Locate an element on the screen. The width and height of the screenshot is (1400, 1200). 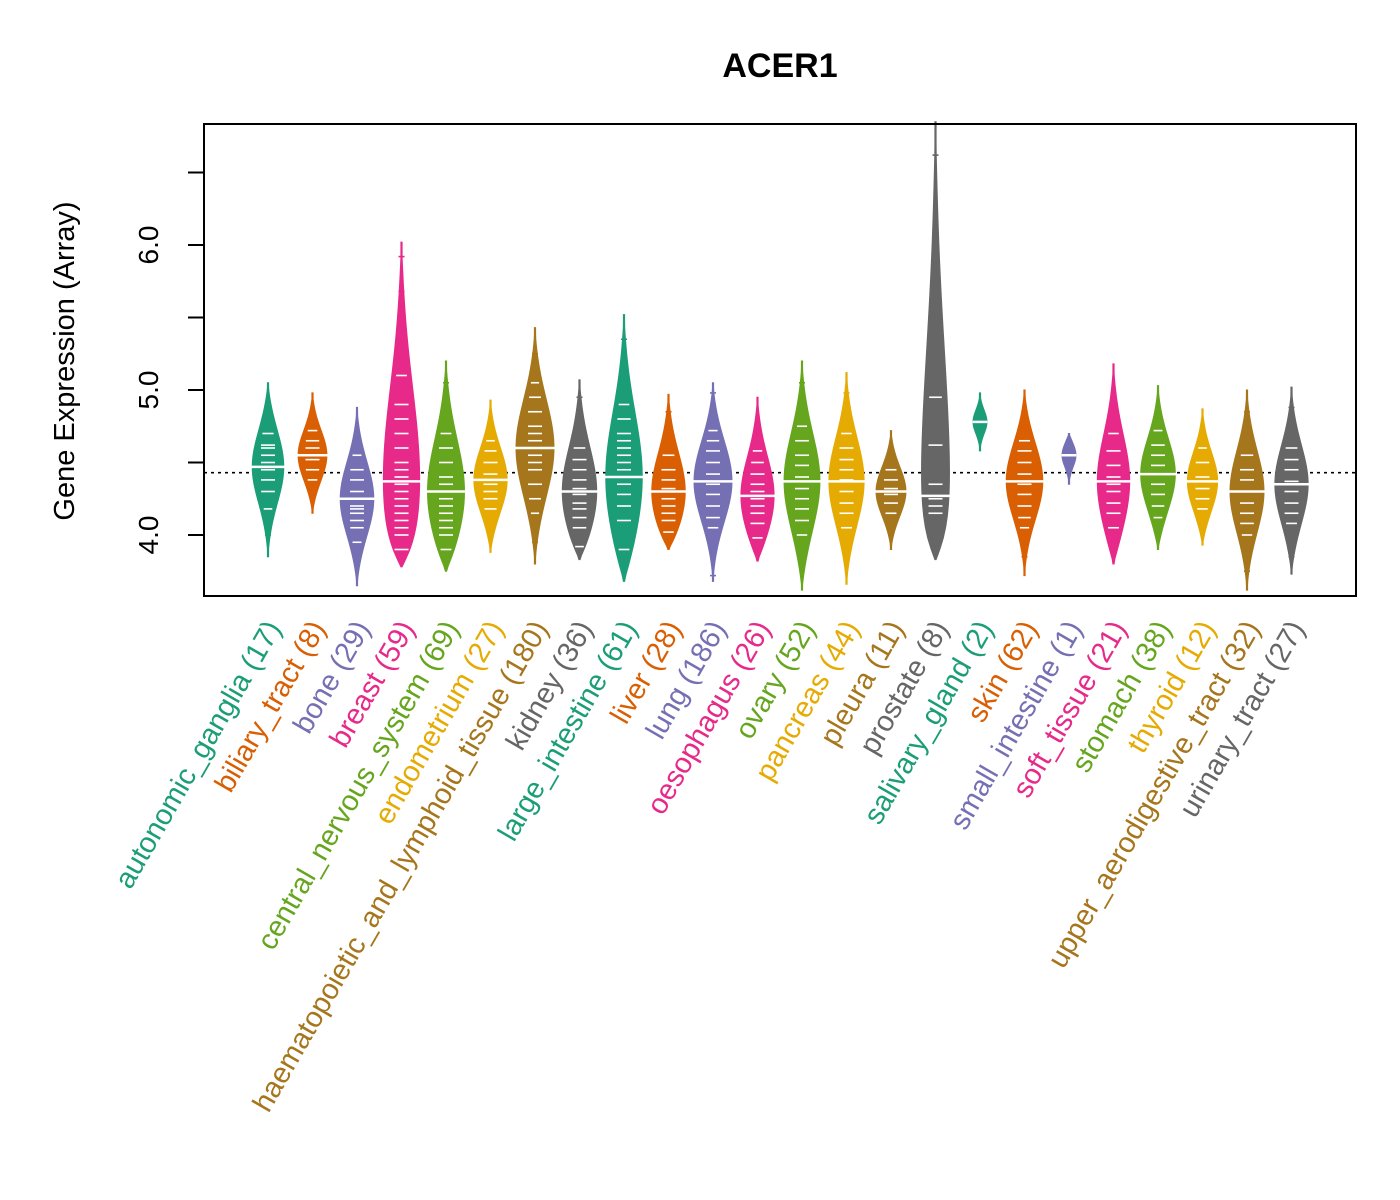
y-tick-label: 5.0 is located at coordinates (148, 390).